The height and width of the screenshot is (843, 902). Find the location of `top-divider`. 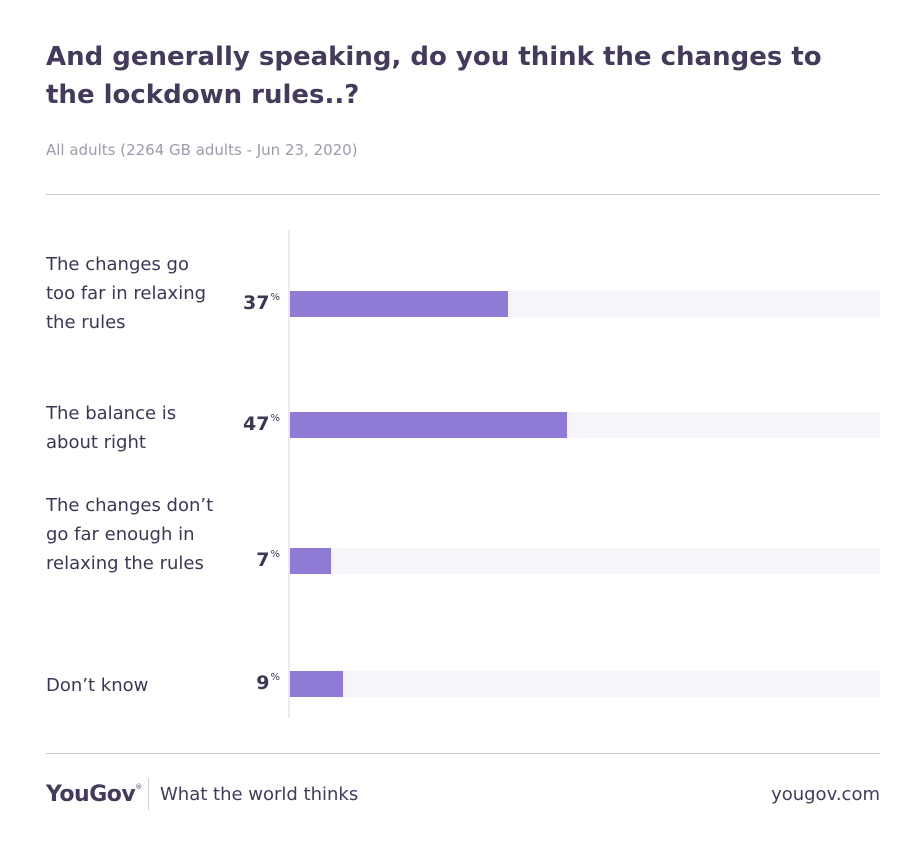

top-divider is located at coordinates (463, 194).